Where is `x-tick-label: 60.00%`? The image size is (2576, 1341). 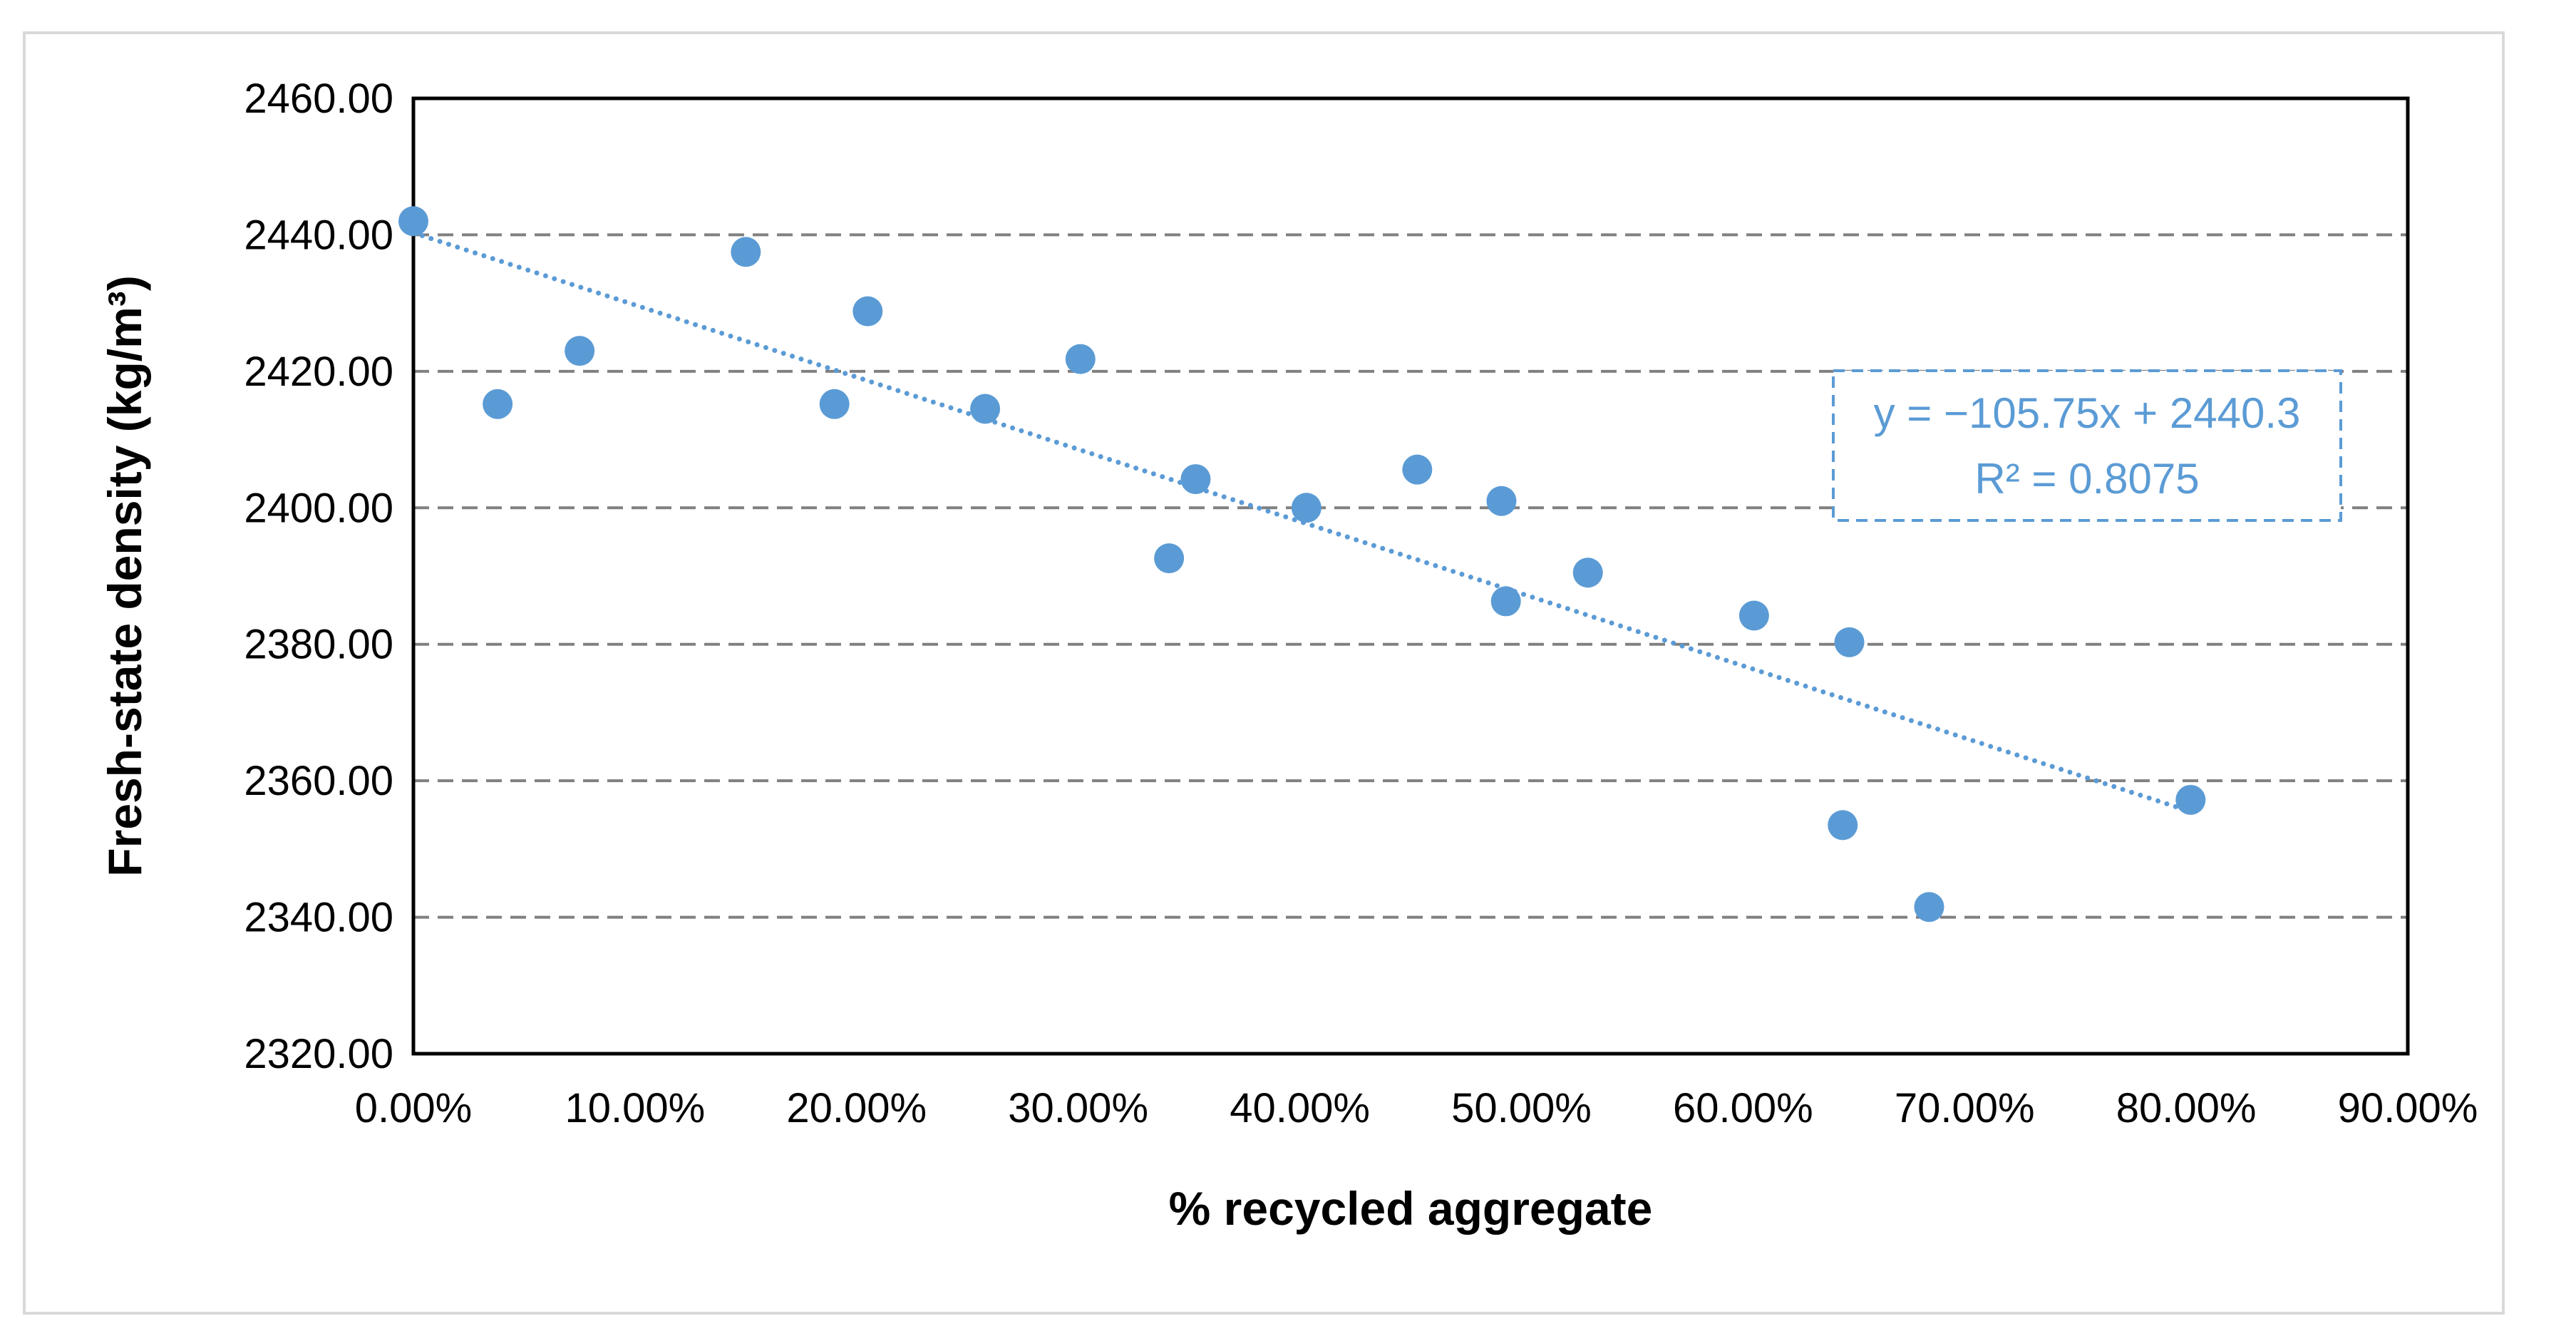
x-tick-label: 60.00% is located at coordinates (1743, 1108).